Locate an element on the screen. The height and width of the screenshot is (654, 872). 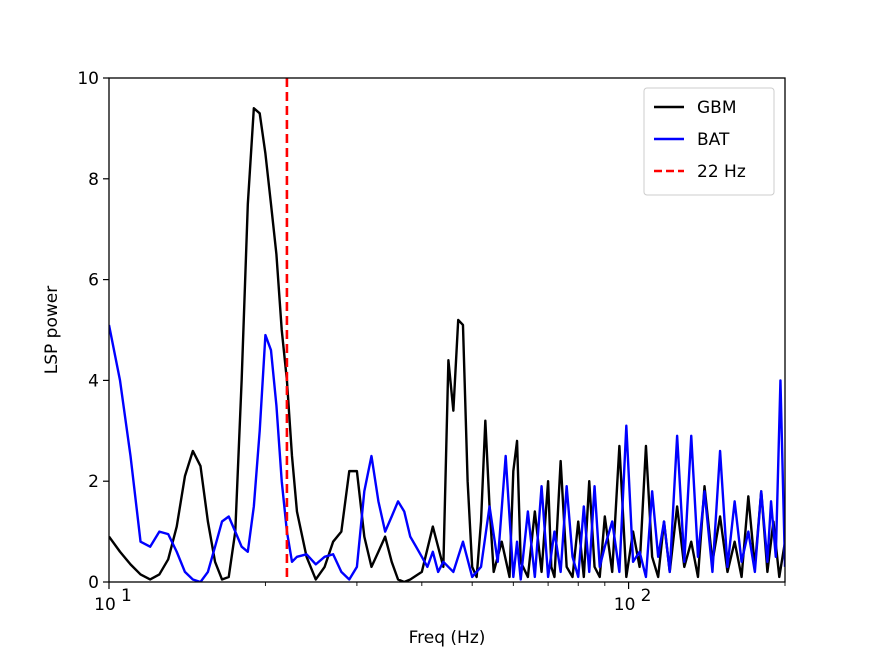
x-axis-label: Freq (Hz) is located at coordinates (447, 638).